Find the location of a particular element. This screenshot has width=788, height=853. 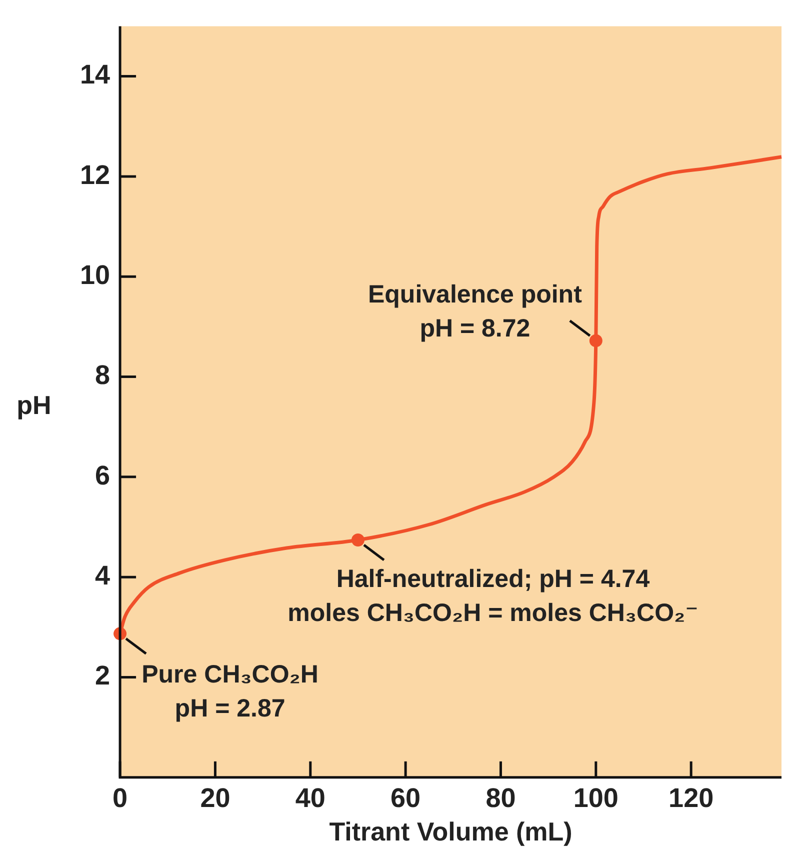

x-axis-title: Titrant Volume (mL) is located at coordinates (450, 831).